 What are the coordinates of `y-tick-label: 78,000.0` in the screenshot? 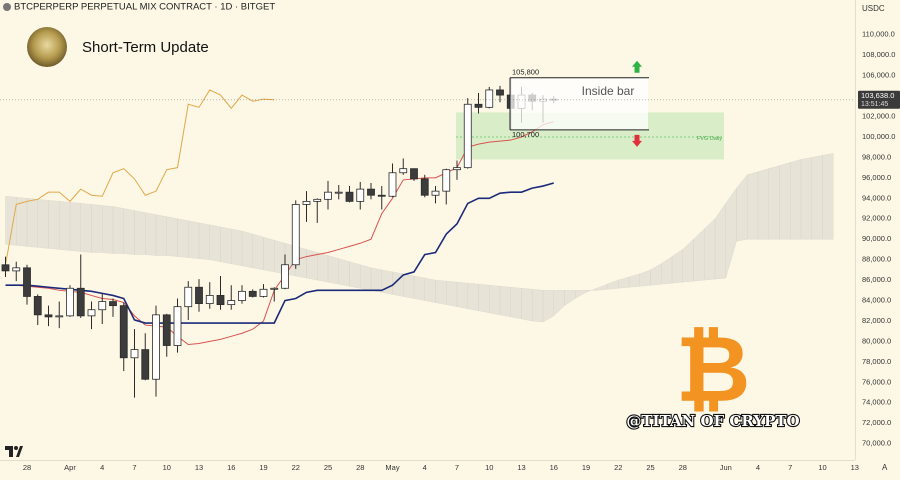 It's located at (876, 361).